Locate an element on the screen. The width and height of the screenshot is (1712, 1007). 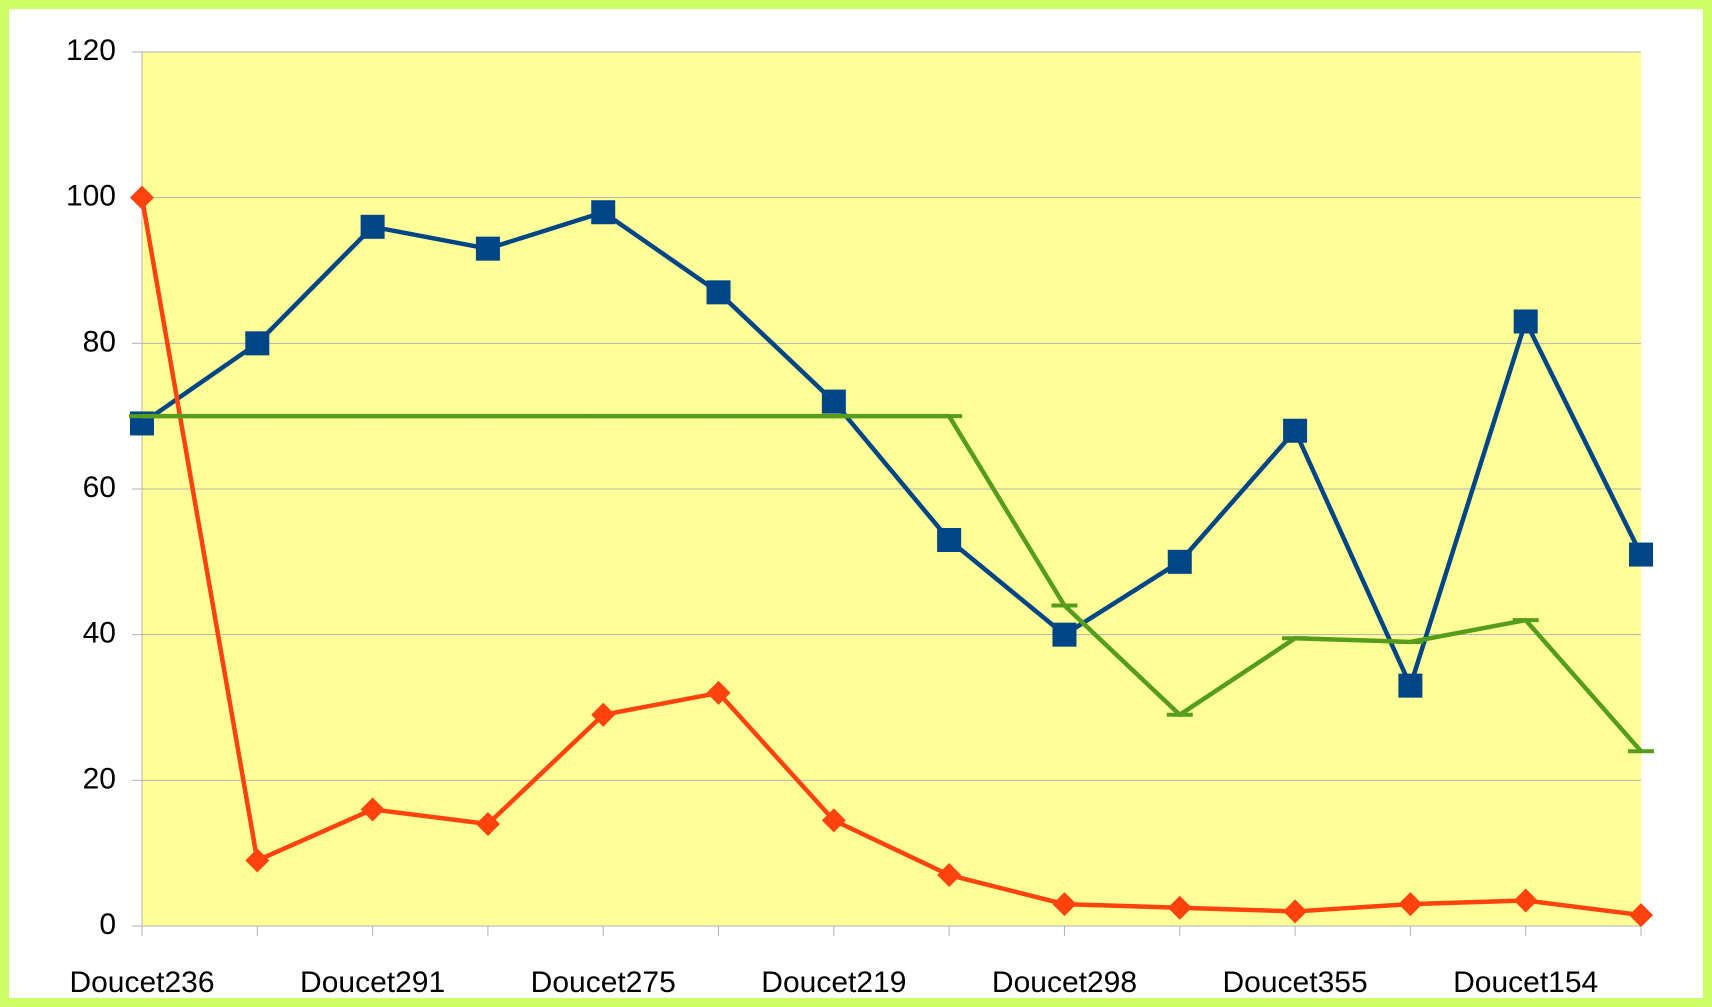
x-tick-label: Doucet291 is located at coordinates (372, 982).